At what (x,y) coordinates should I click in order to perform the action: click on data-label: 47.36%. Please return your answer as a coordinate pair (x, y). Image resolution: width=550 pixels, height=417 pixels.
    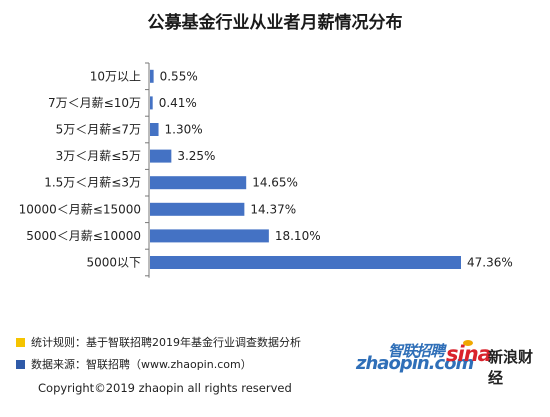
    Looking at the image, I should click on (490, 263).